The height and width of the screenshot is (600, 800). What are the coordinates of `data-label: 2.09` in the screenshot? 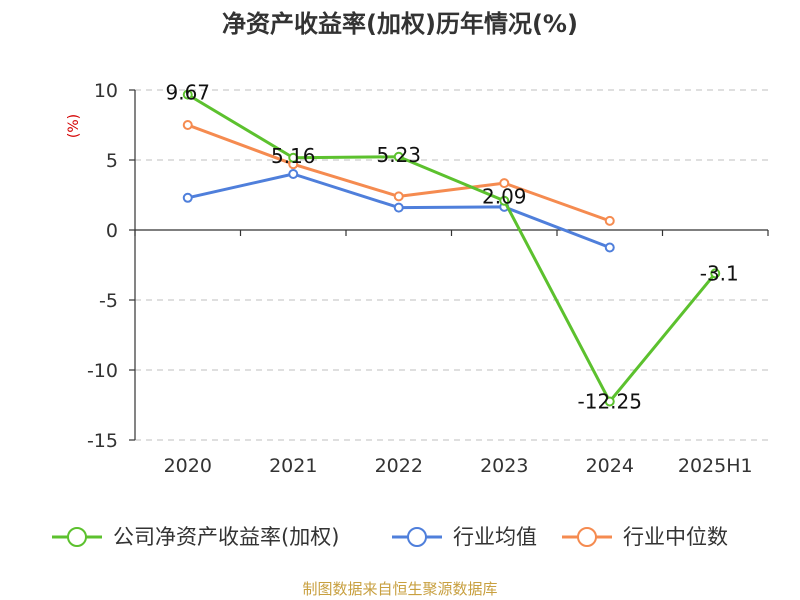 It's located at (504, 197).